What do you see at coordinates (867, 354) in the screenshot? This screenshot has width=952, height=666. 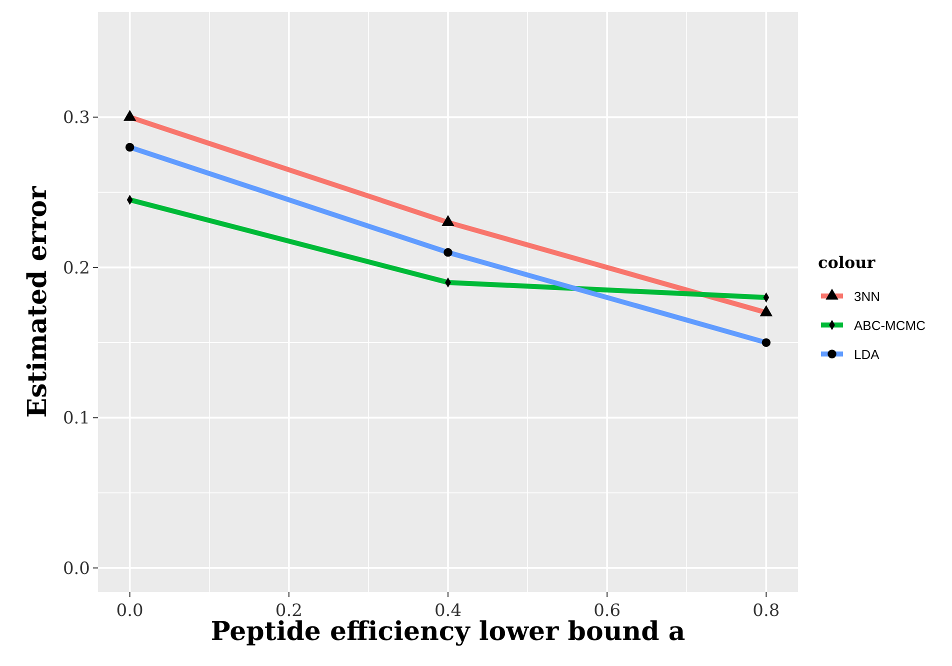 I see `legend-label: LDA` at bounding box center [867, 354].